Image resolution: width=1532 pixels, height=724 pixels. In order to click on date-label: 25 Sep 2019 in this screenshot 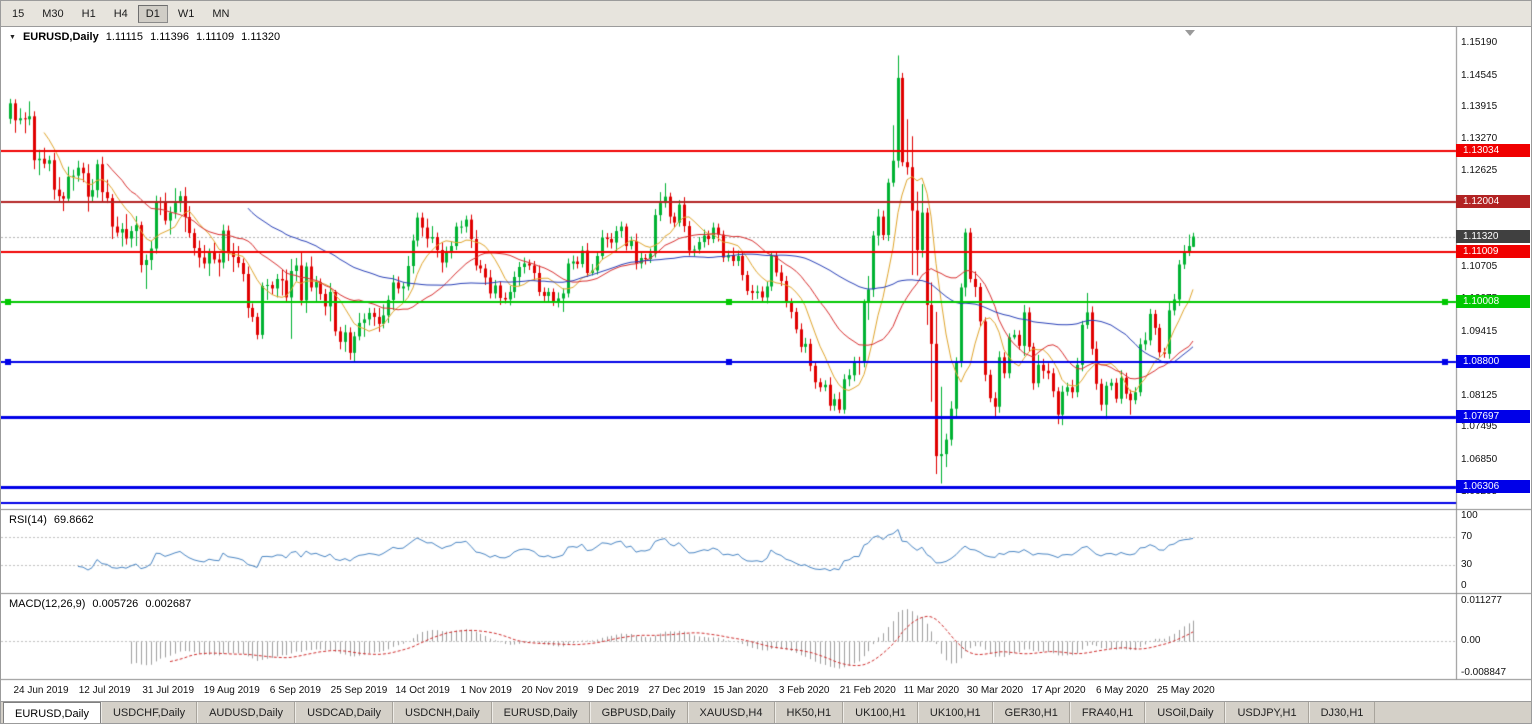, I will do `click(359, 690)`.